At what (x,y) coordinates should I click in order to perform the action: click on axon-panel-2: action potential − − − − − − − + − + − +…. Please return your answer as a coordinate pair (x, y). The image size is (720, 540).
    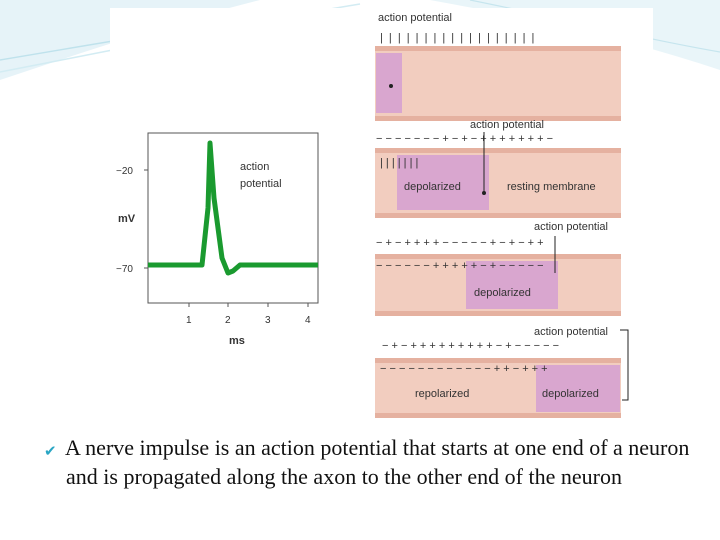
    Looking at the image, I should click on (498, 168).